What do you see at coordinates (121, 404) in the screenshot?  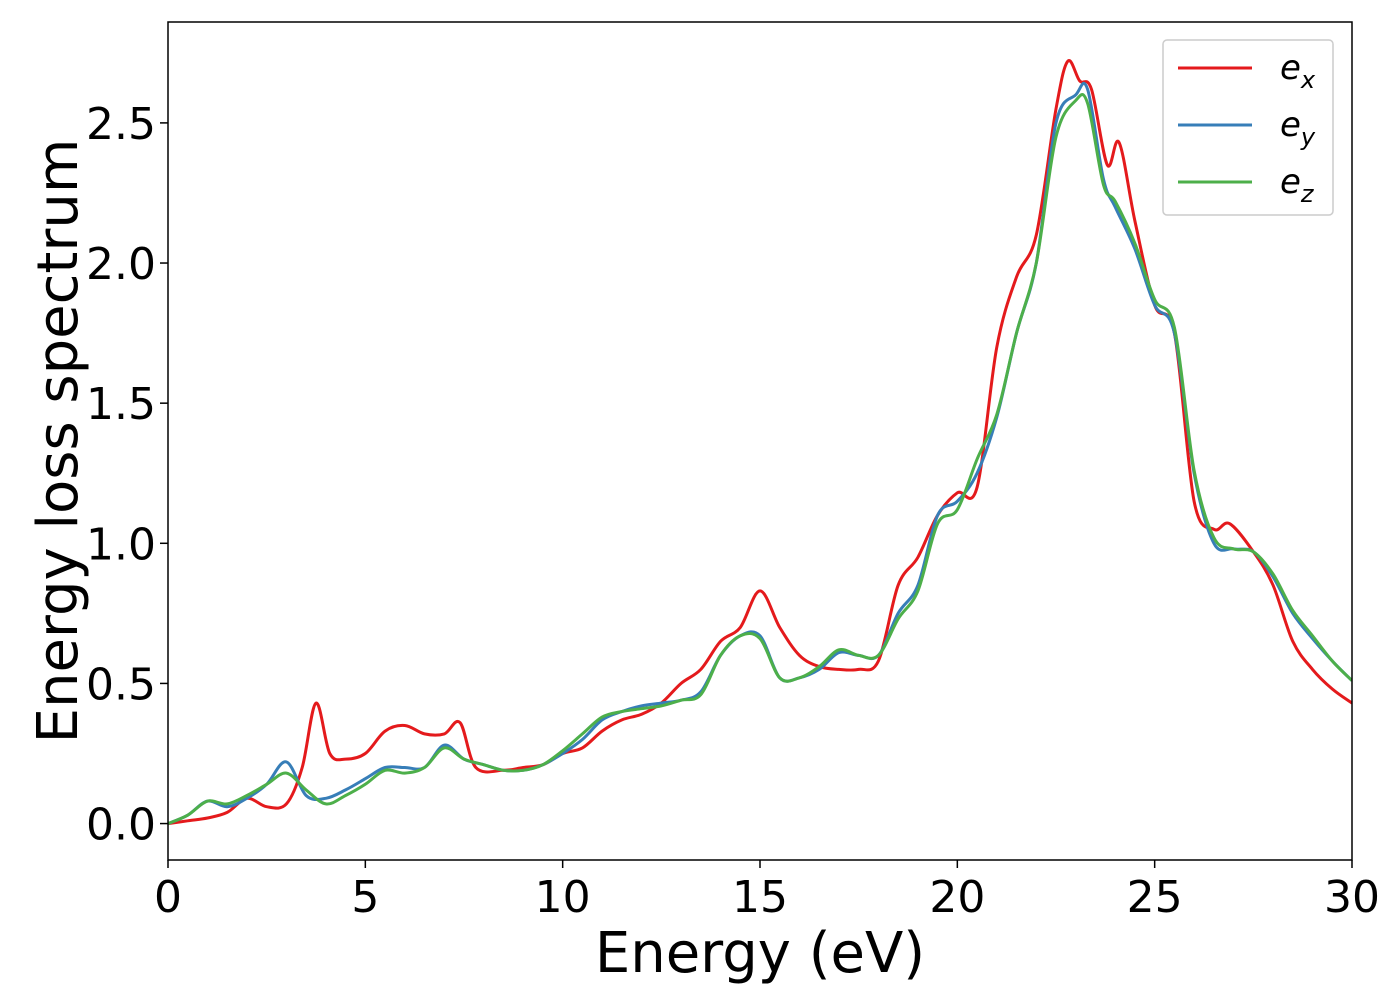 I see `y-tick-label: 1.5` at bounding box center [121, 404].